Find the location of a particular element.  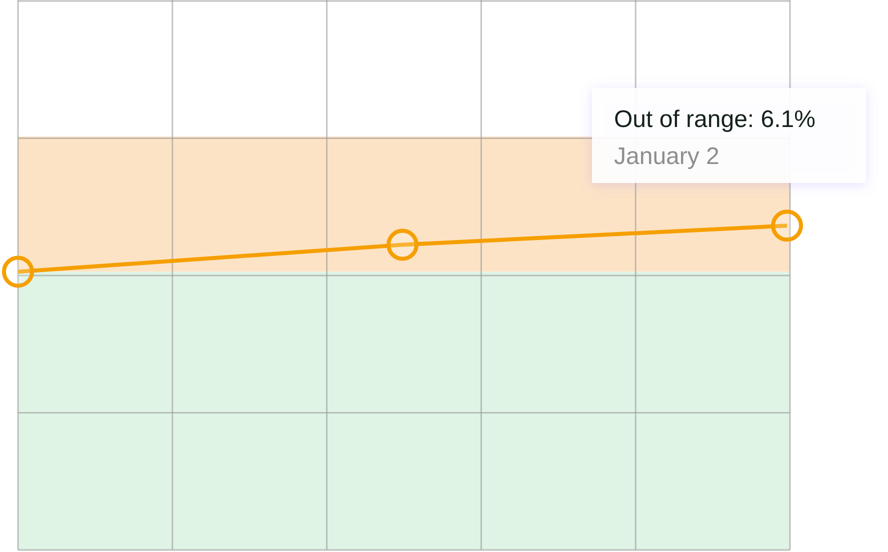

text: Out of range: 6.1% is located at coordinates (715, 119).